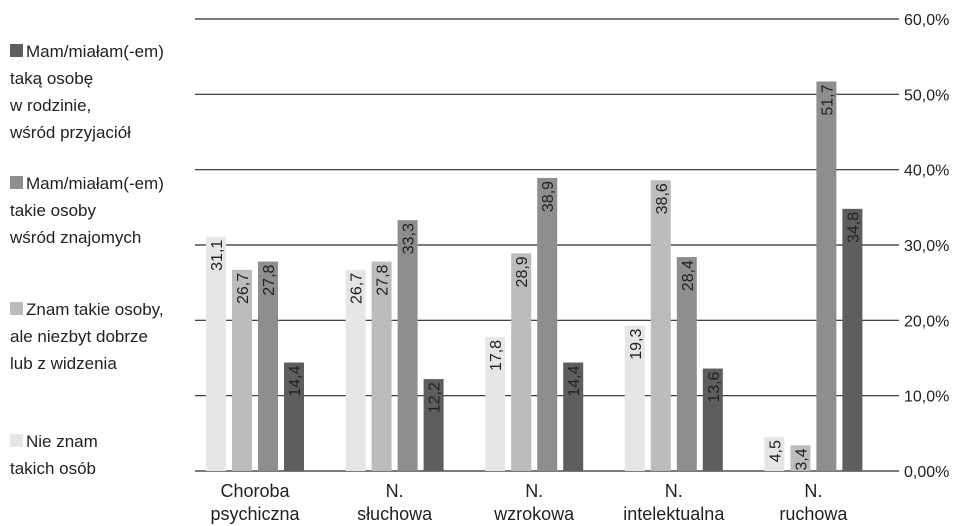 This screenshot has height=526, width=960. Describe the element at coordinates (926, 321) in the screenshot. I see `y-tick-label: 20,0%` at that location.